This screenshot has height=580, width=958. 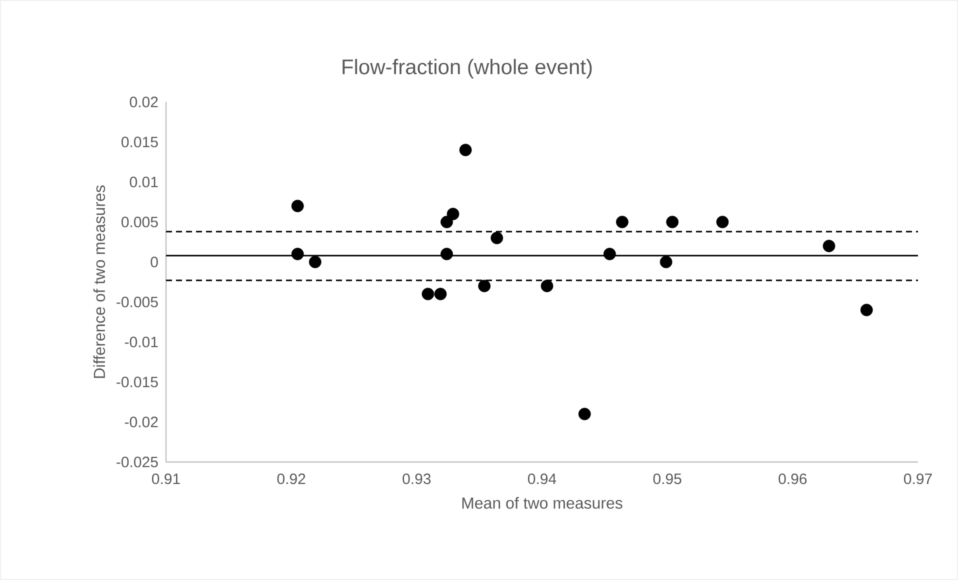 I want to click on y-axis-title: Difference of two measures, so click(x=99, y=281).